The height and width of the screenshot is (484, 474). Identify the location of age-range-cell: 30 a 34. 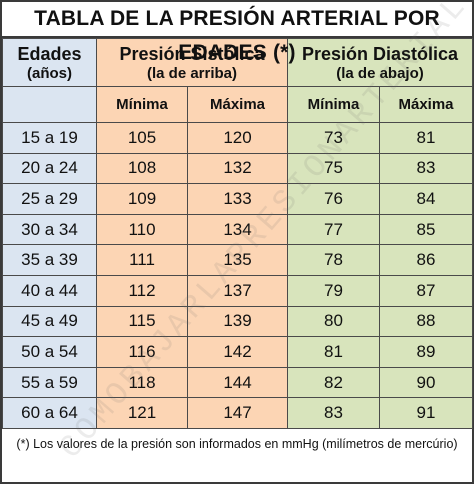
(49, 229).